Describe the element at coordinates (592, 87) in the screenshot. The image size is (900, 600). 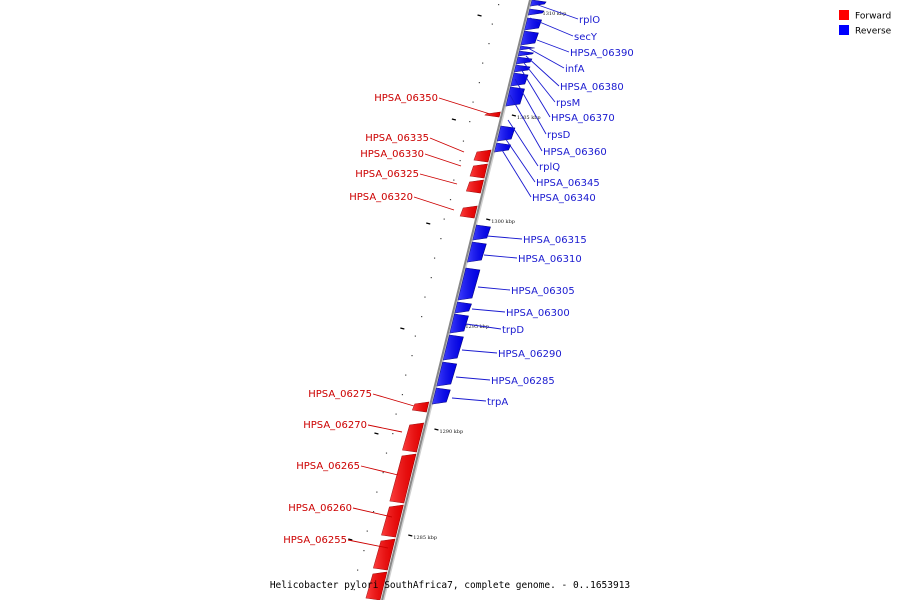
I see `svg-text: HPSA_06380` at that location.